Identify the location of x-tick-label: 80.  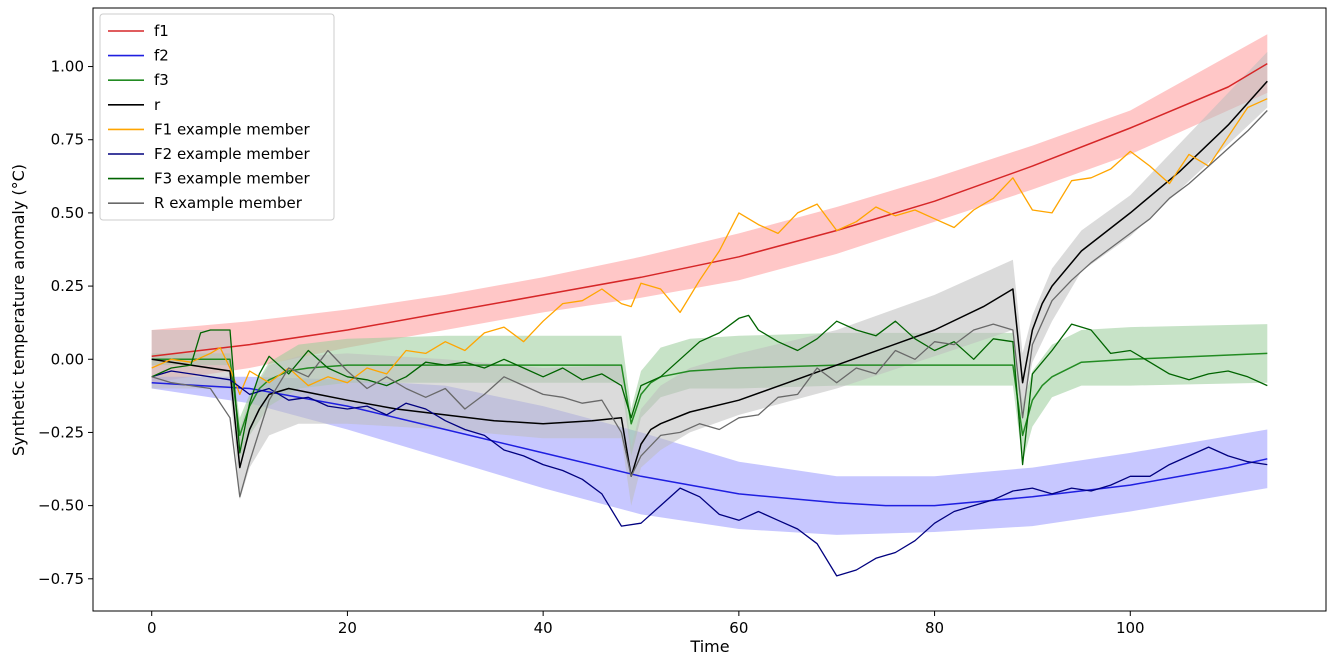
(934, 628).